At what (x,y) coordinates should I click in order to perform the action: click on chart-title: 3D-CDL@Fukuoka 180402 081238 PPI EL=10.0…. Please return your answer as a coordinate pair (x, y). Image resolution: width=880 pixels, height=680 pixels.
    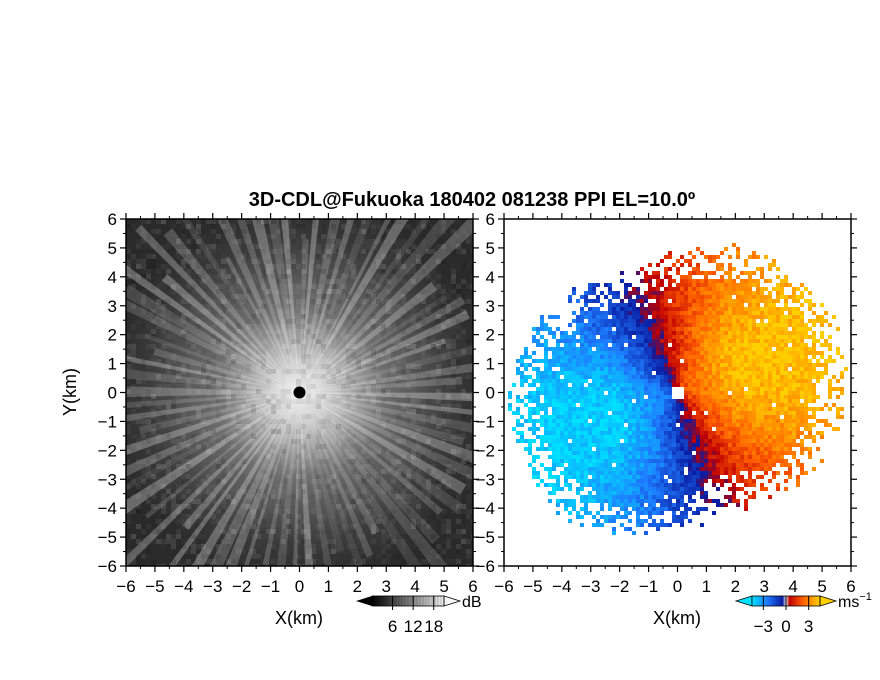
    Looking at the image, I should click on (472, 200).